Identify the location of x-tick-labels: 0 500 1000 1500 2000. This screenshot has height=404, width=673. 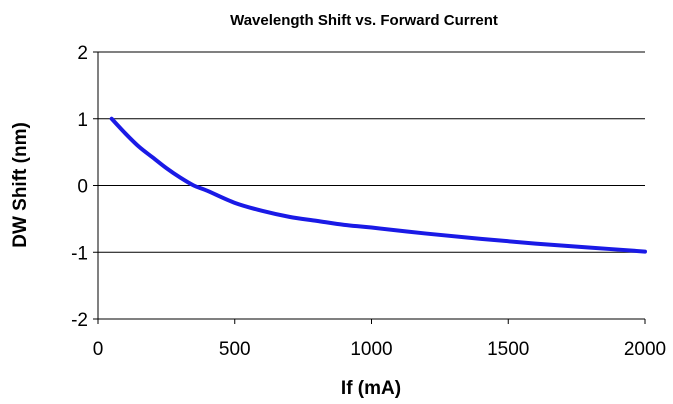
(379, 349).